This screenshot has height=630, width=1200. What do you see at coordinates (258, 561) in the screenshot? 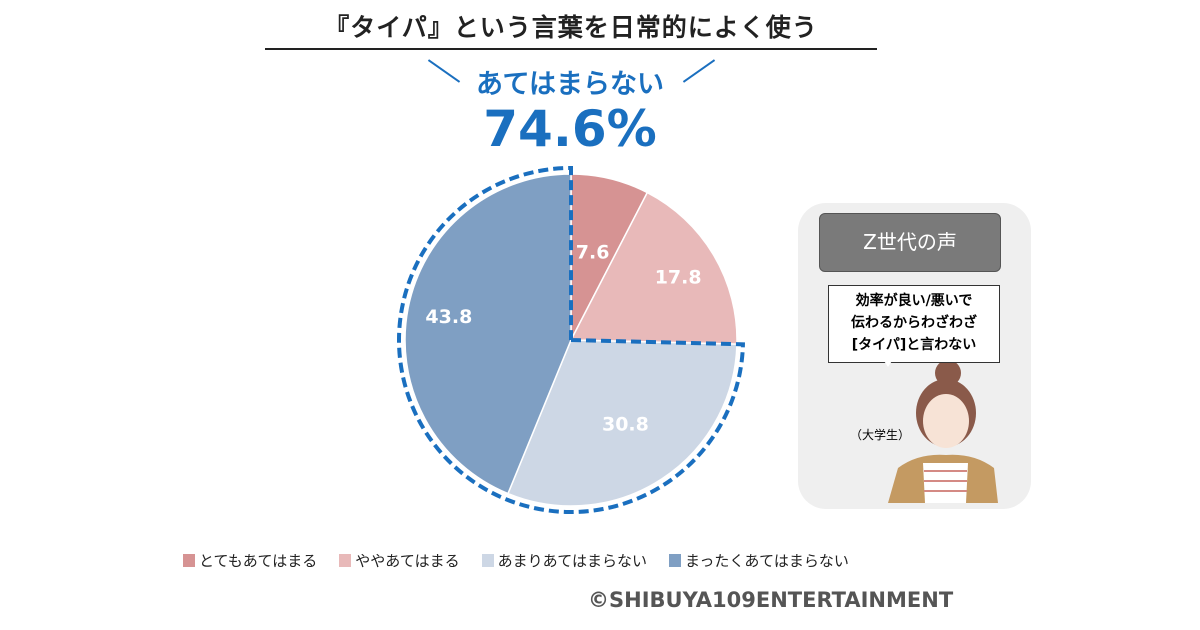
I see `legend-label: とてもあてはまる` at bounding box center [258, 561].